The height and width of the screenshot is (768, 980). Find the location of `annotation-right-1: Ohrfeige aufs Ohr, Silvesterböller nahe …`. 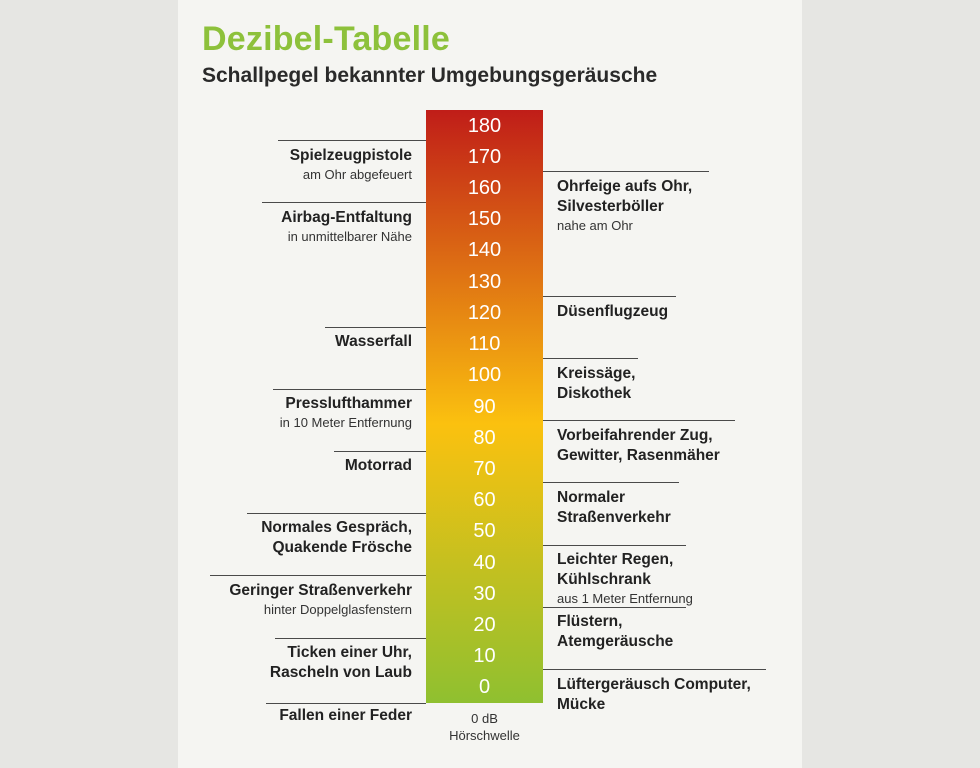

annotation-right-1: Ohrfeige aufs Ohr, Silvesterböller nahe … is located at coordinates (624, 205).